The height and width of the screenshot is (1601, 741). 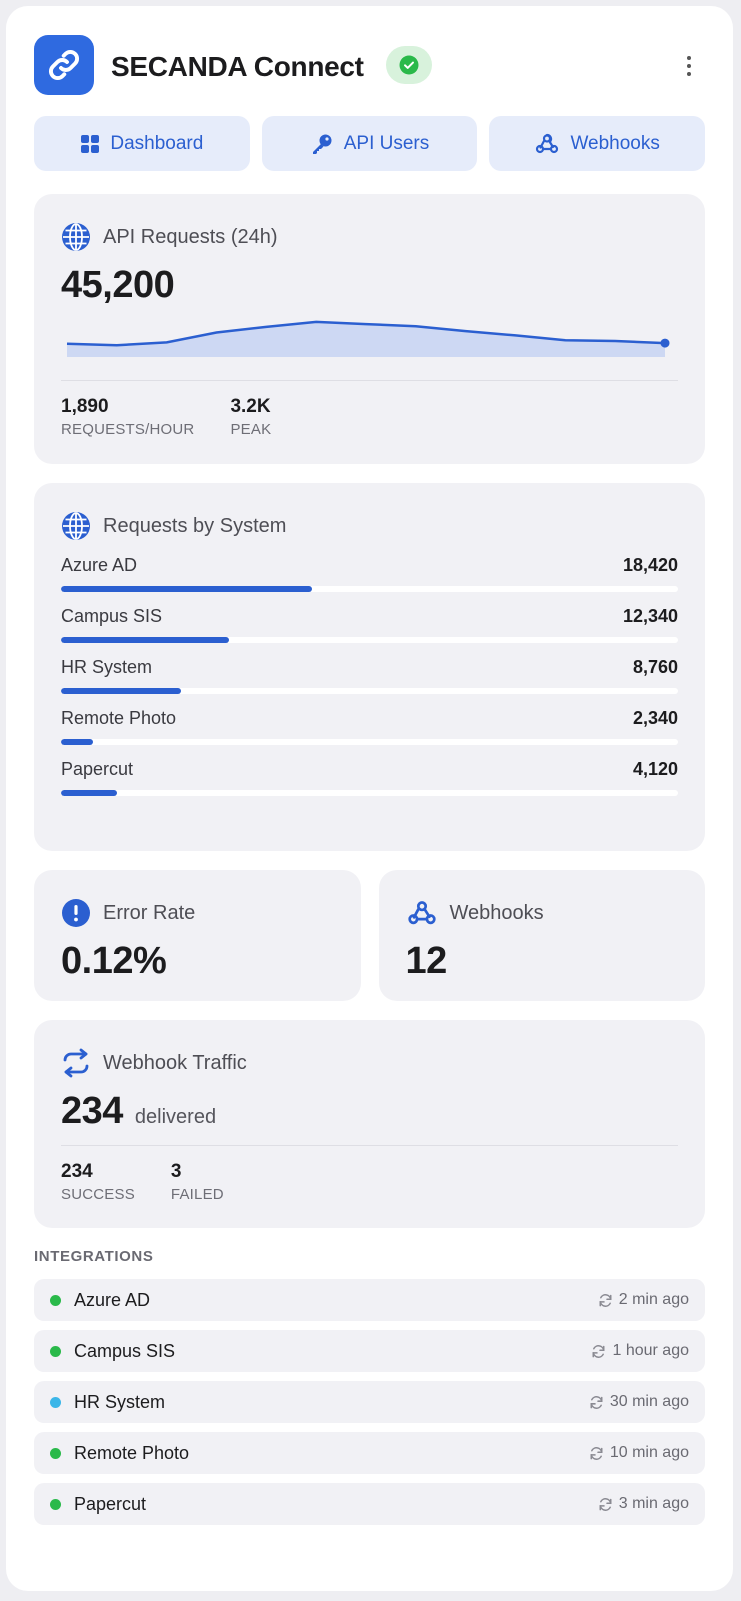 I want to click on swap-arrows-icon, so click(x=76, y=1063).